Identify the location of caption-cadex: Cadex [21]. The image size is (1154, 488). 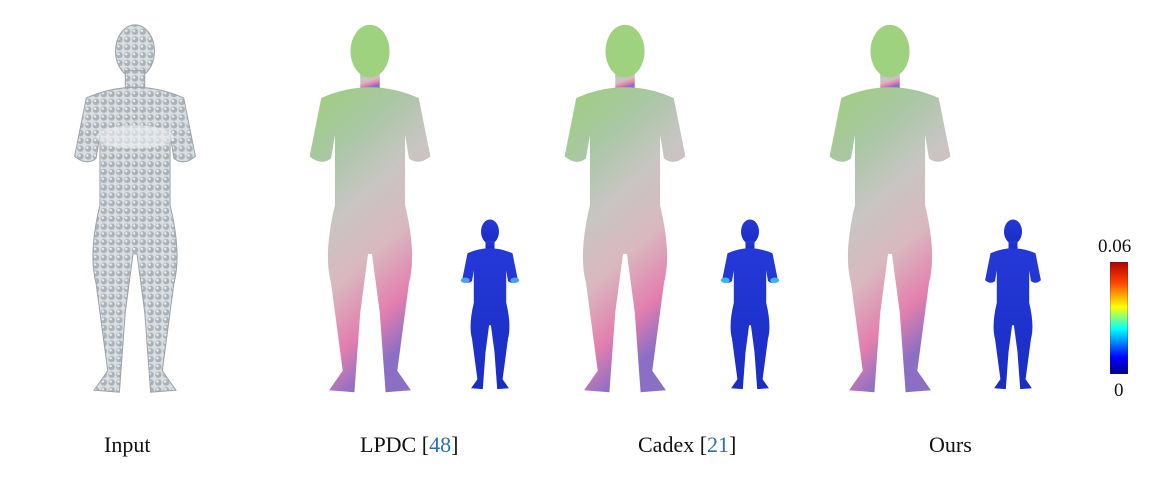
(687, 444).